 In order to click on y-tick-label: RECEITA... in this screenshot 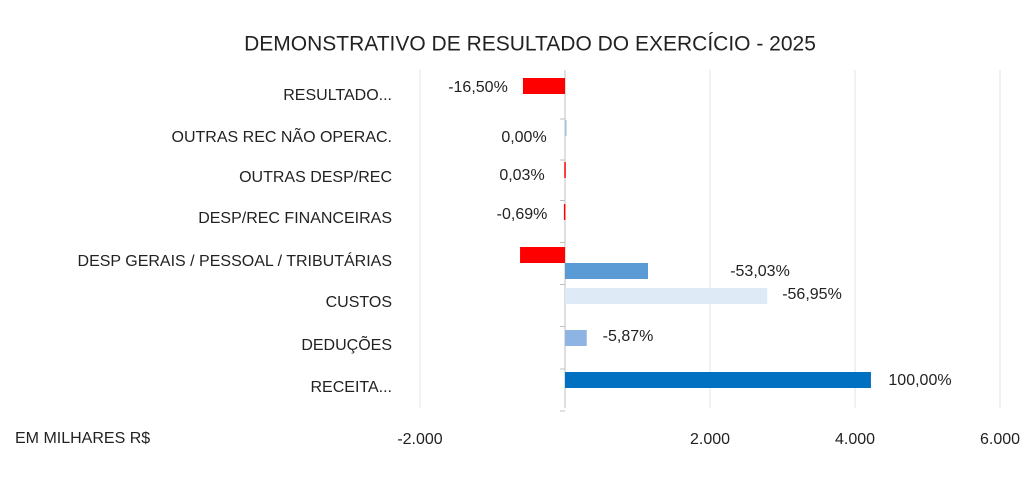, I will do `click(352, 387)`.